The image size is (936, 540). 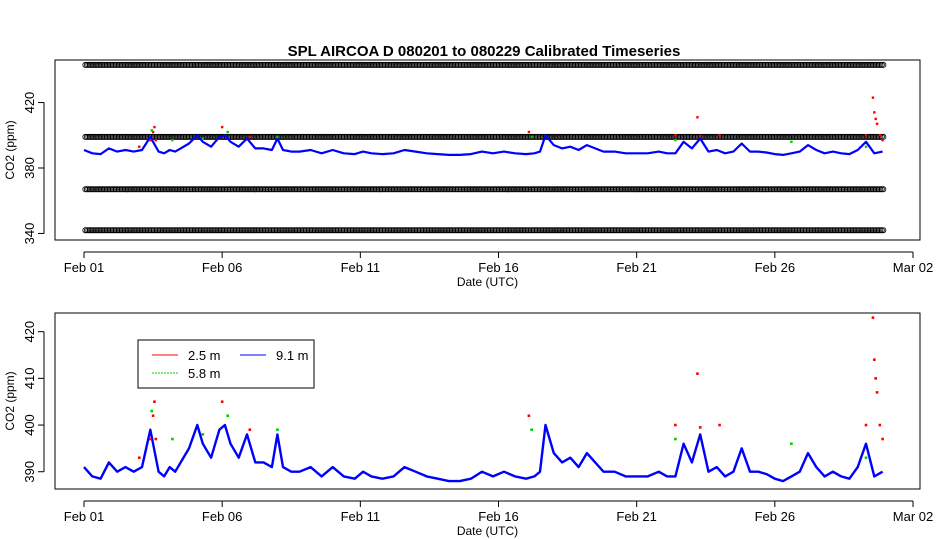 What do you see at coordinates (227, 132) in the screenshot?
I see `spike-point` at bounding box center [227, 132].